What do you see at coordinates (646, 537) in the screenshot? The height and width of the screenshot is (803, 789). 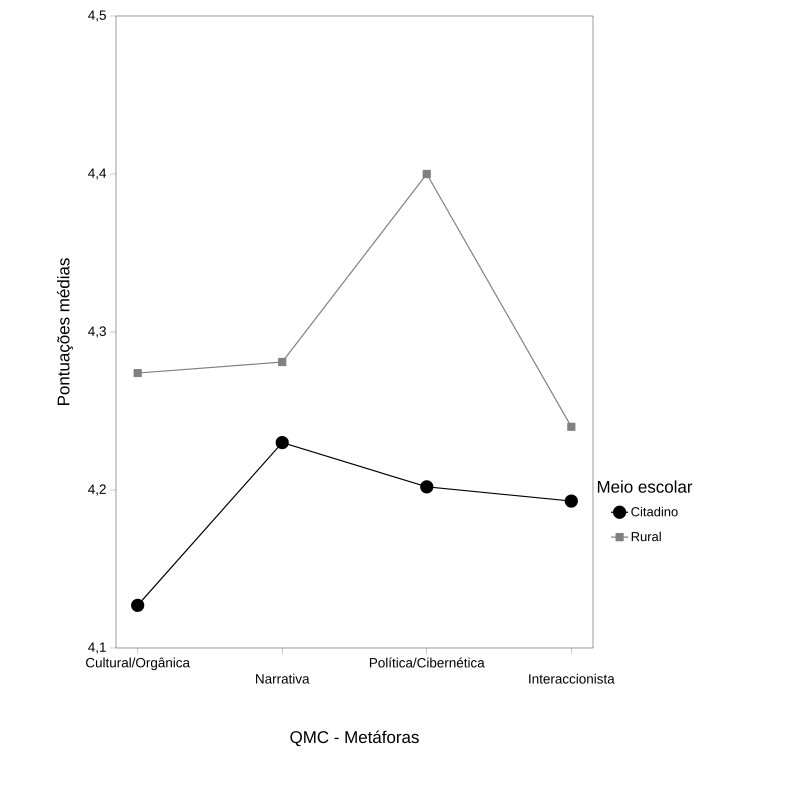 I see `legend-label: Rural` at bounding box center [646, 537].